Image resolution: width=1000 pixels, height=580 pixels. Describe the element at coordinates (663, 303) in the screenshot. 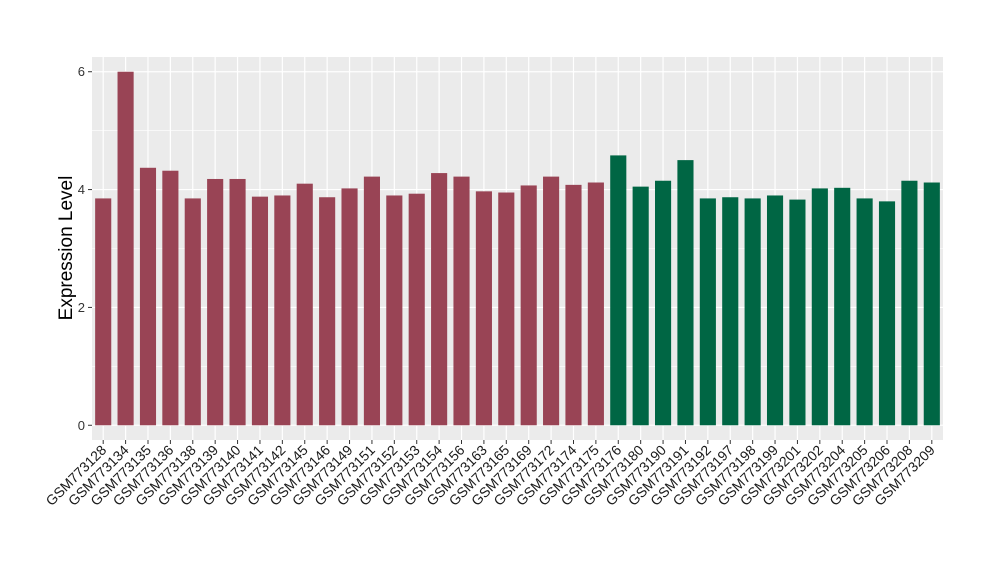

I see `bar-GSM773190` at that location.